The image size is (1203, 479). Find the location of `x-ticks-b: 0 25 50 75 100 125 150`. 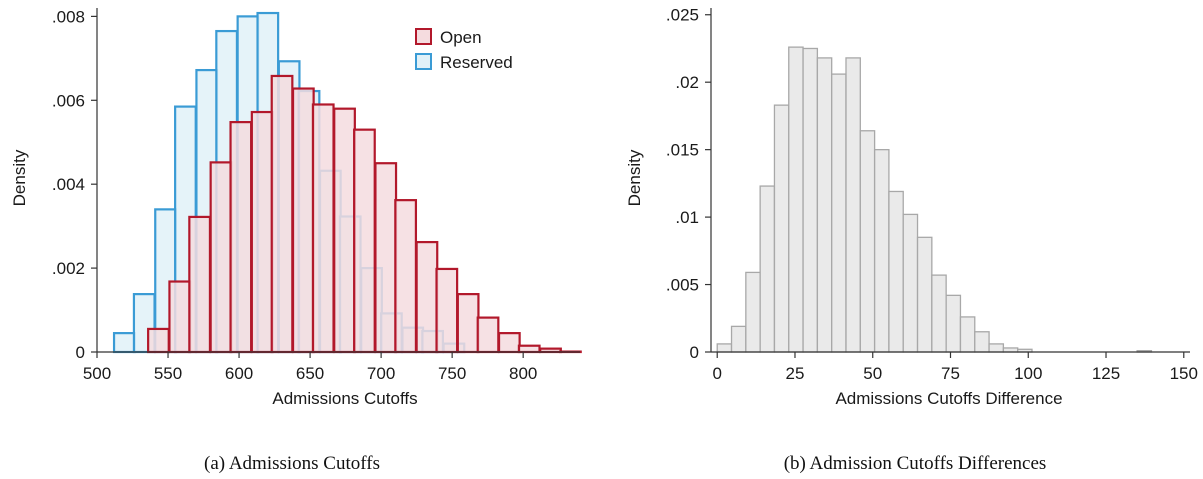

x-ticks-b: 0 25 50 75 100 125 150 is located at coordinates (955, 367).